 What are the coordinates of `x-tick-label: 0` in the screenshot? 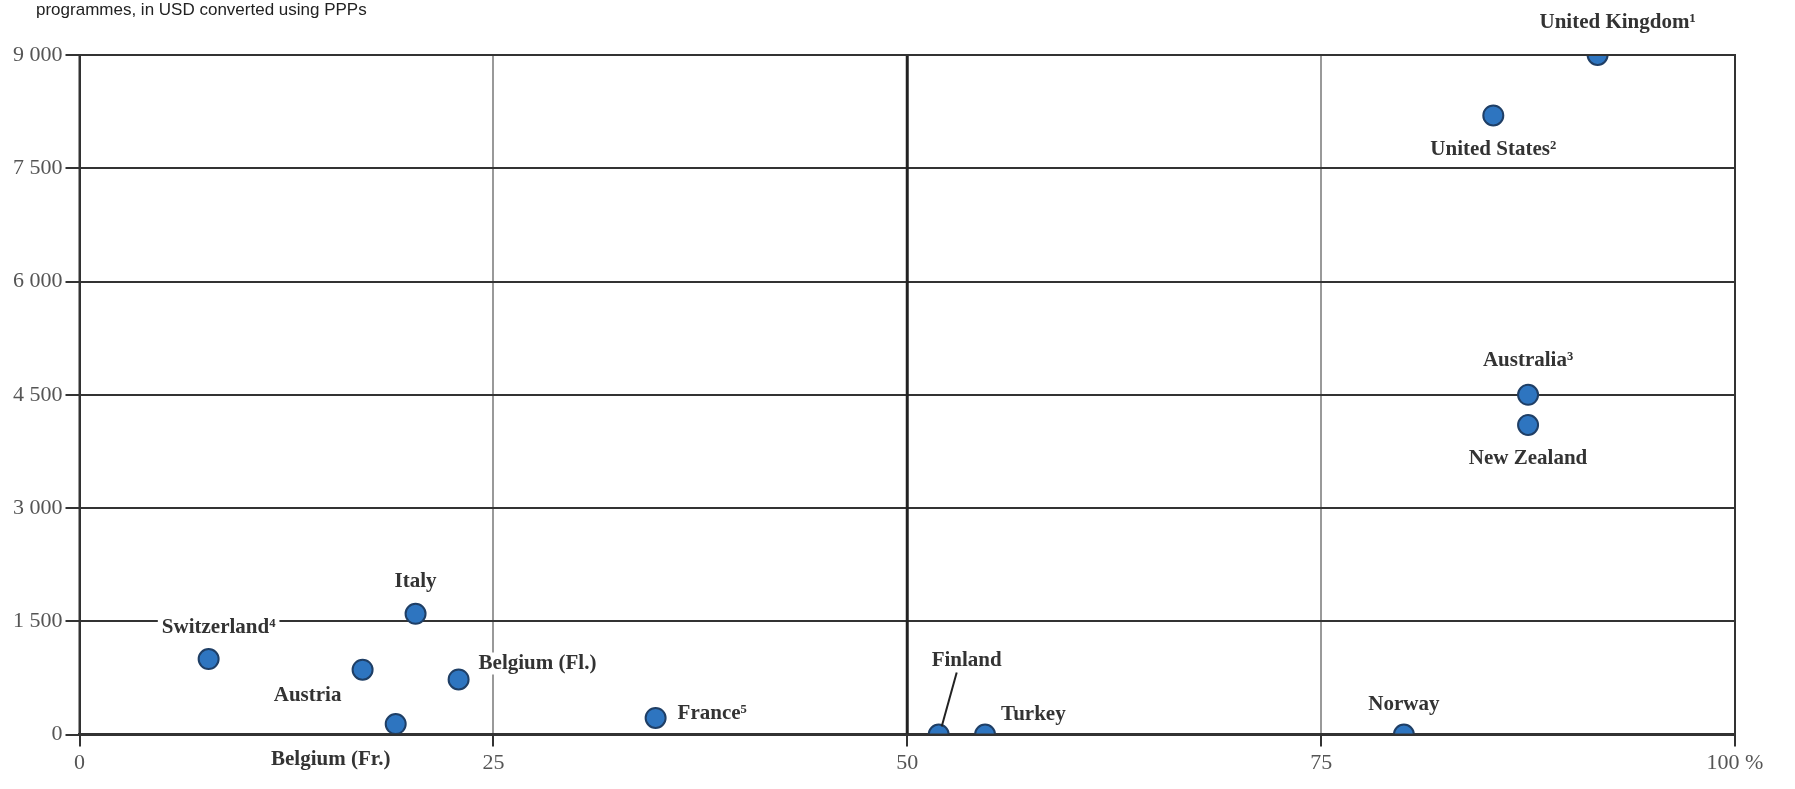 It's located at (79, 761).